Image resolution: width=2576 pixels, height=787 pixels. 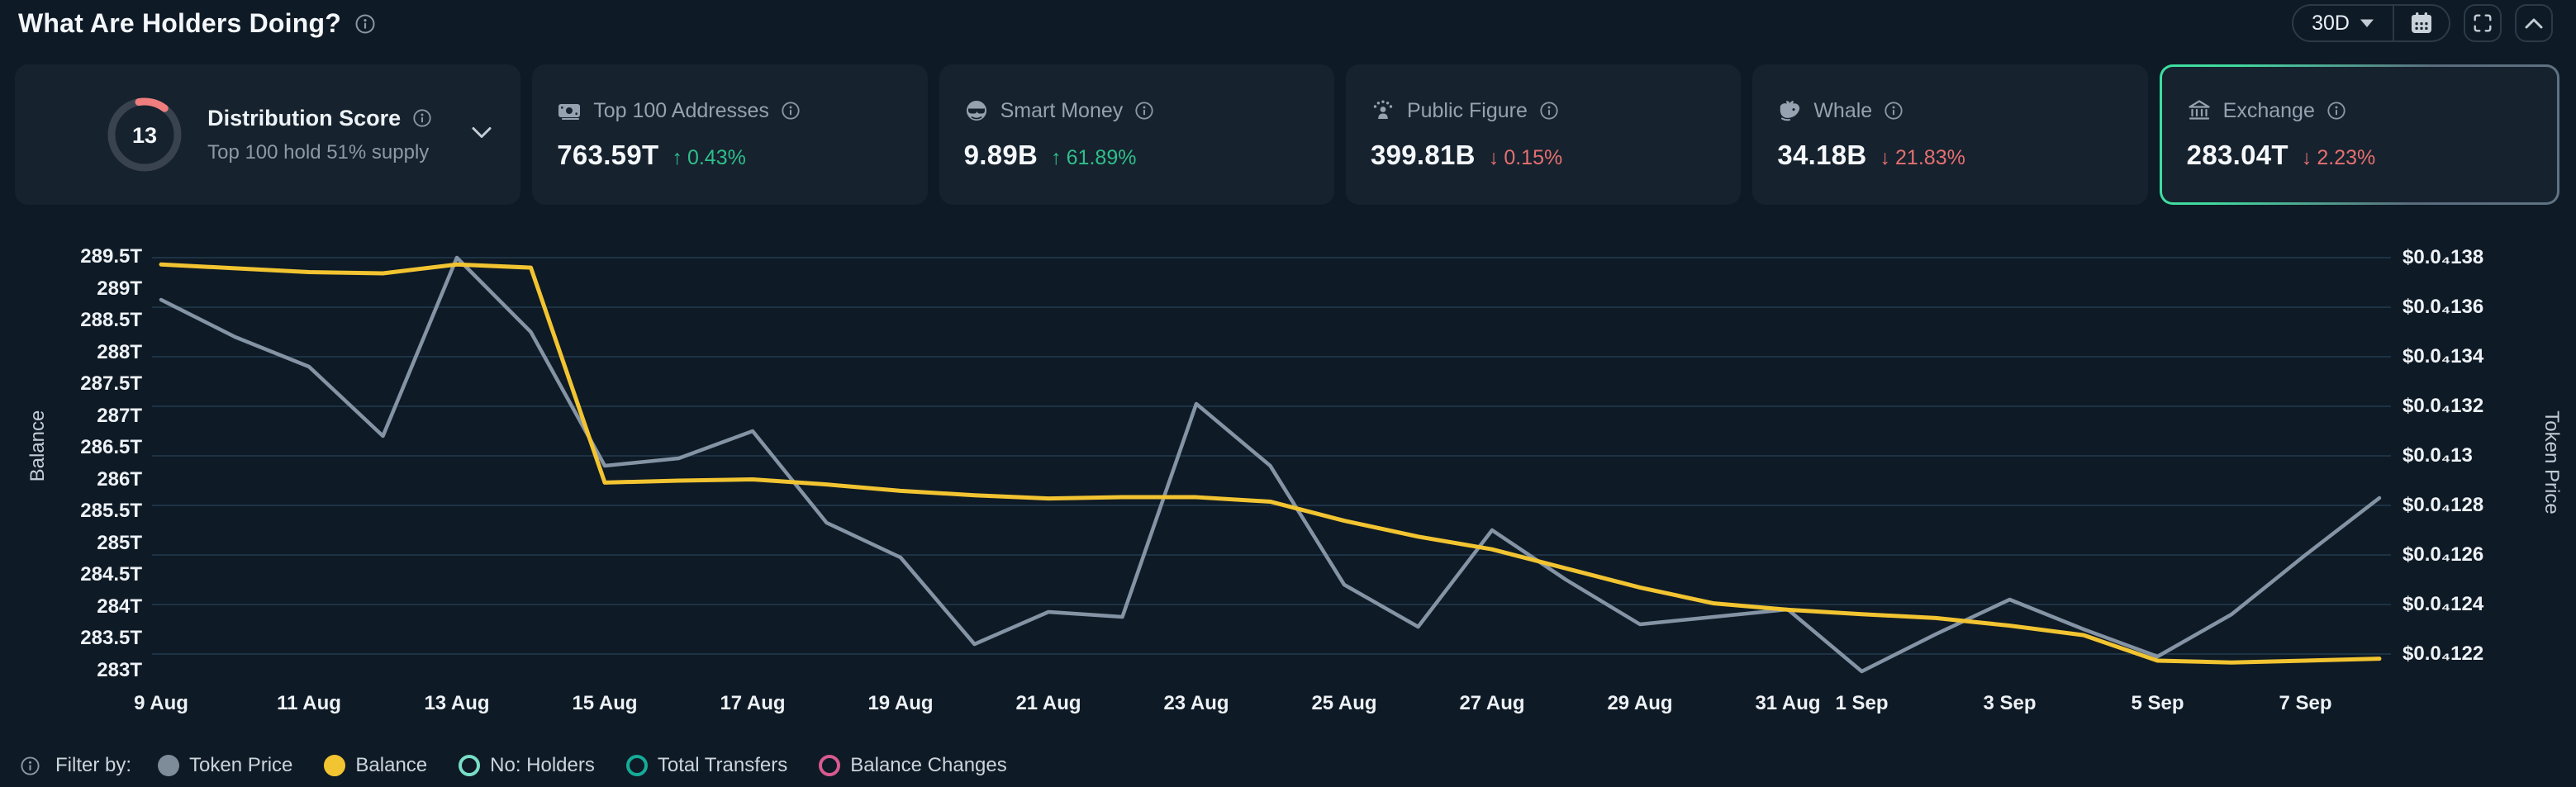 I want to click on card-change: ↑ 0.43%, so click(x=709, y=157).